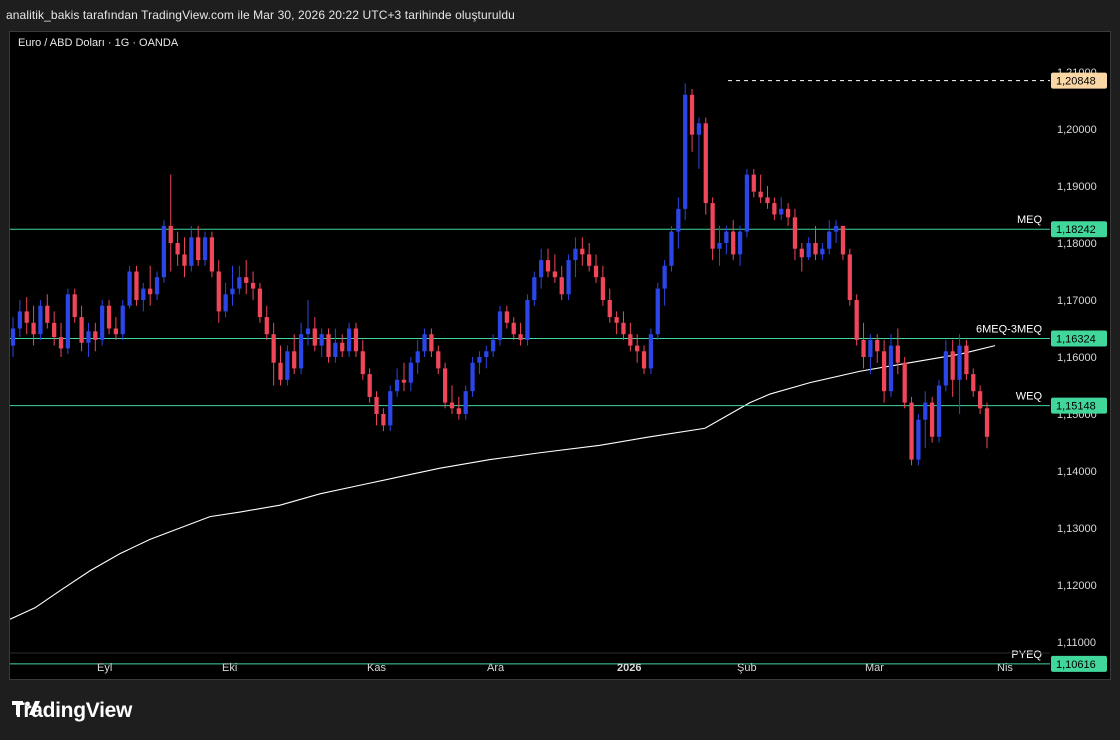 This screenshot has width=1120, height=740. I want to click on level-price-tag: 1,15148, so click(1076, 407).